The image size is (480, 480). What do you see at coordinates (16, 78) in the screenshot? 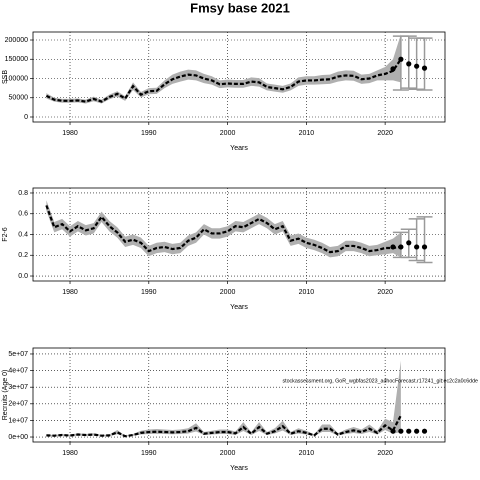
I see `y-tick-label: 100000` at bounding box center [16, 78].